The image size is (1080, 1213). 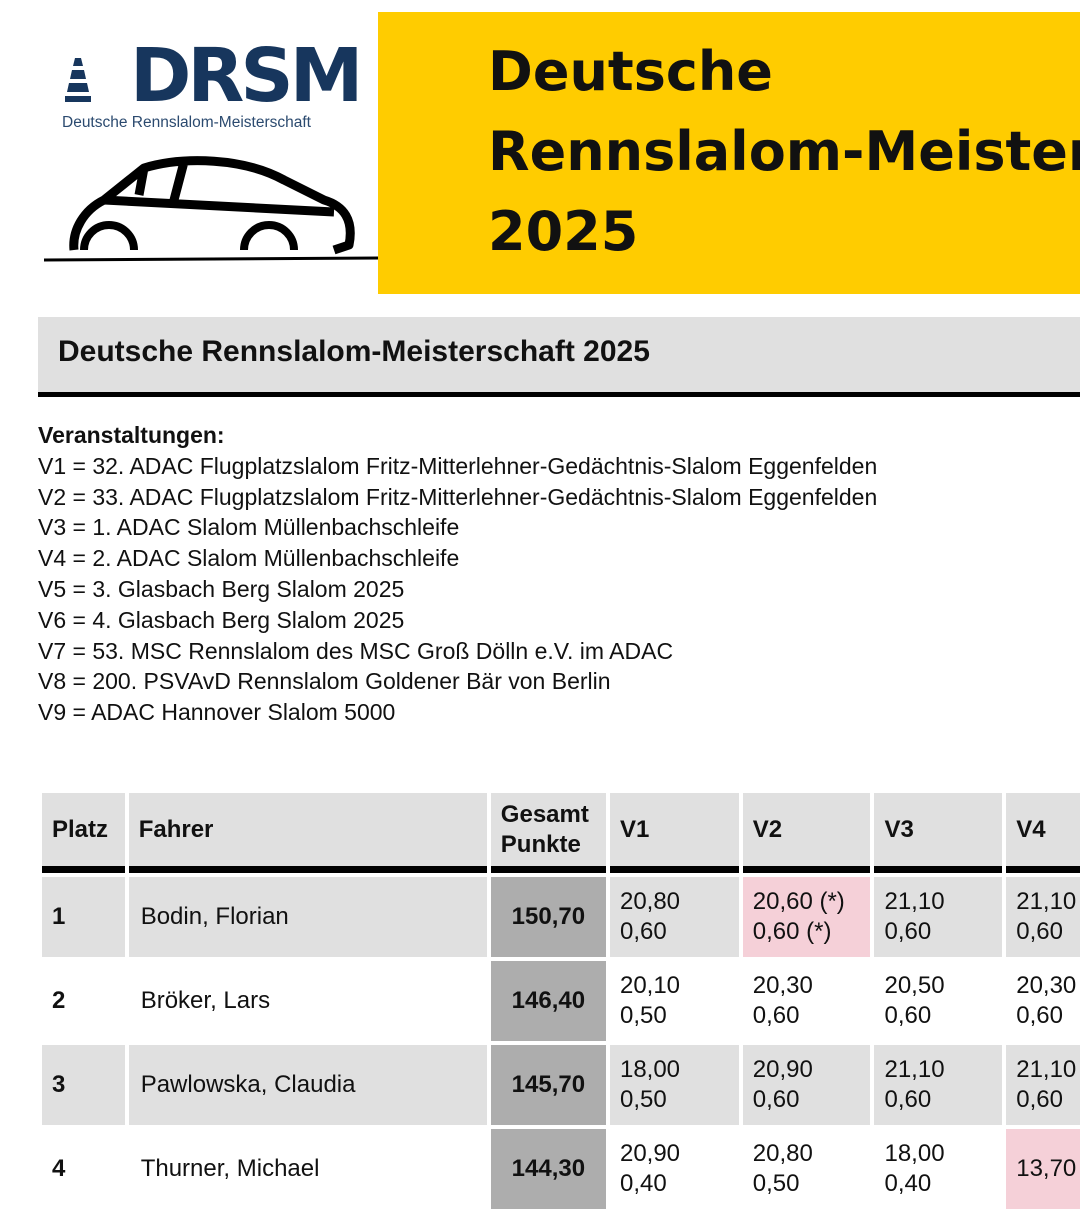 What do you see at coordinates (544, 814) in the screenshot?
I see `col-gesamt-line: Gesamt` at bounding box center [544, 814].